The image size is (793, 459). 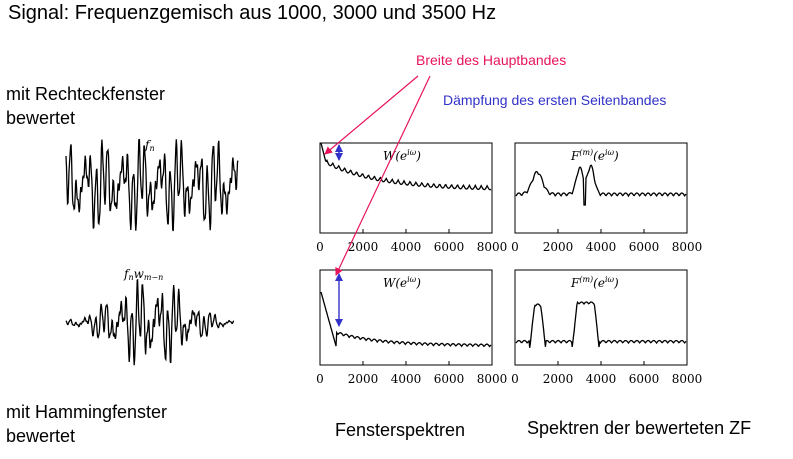 What do you see at coordinates (149, 145) in the screenshot?
I see `signal-top-label: fn` at bounding box center [149, 145].